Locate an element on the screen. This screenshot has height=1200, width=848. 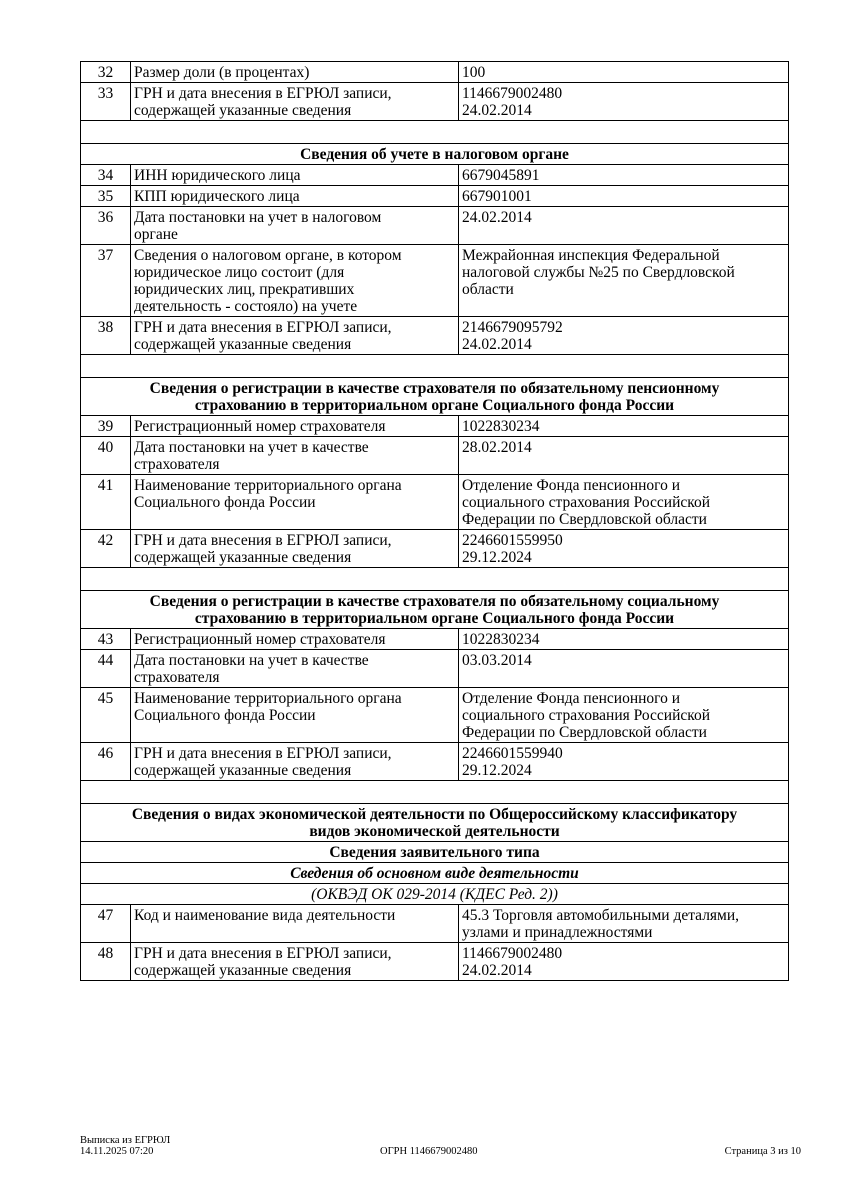
footer-ogrn: ОГРН 1146679002480 is located at coordinates (429, 1151).